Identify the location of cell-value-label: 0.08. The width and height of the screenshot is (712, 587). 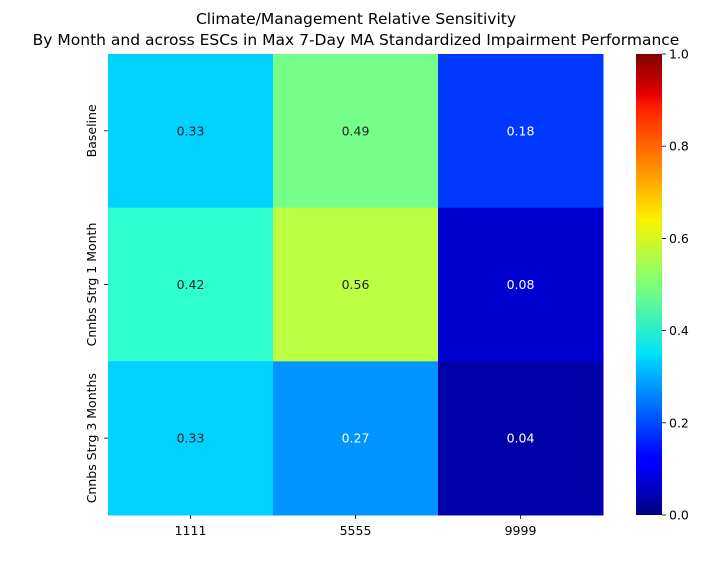
(521, 284).